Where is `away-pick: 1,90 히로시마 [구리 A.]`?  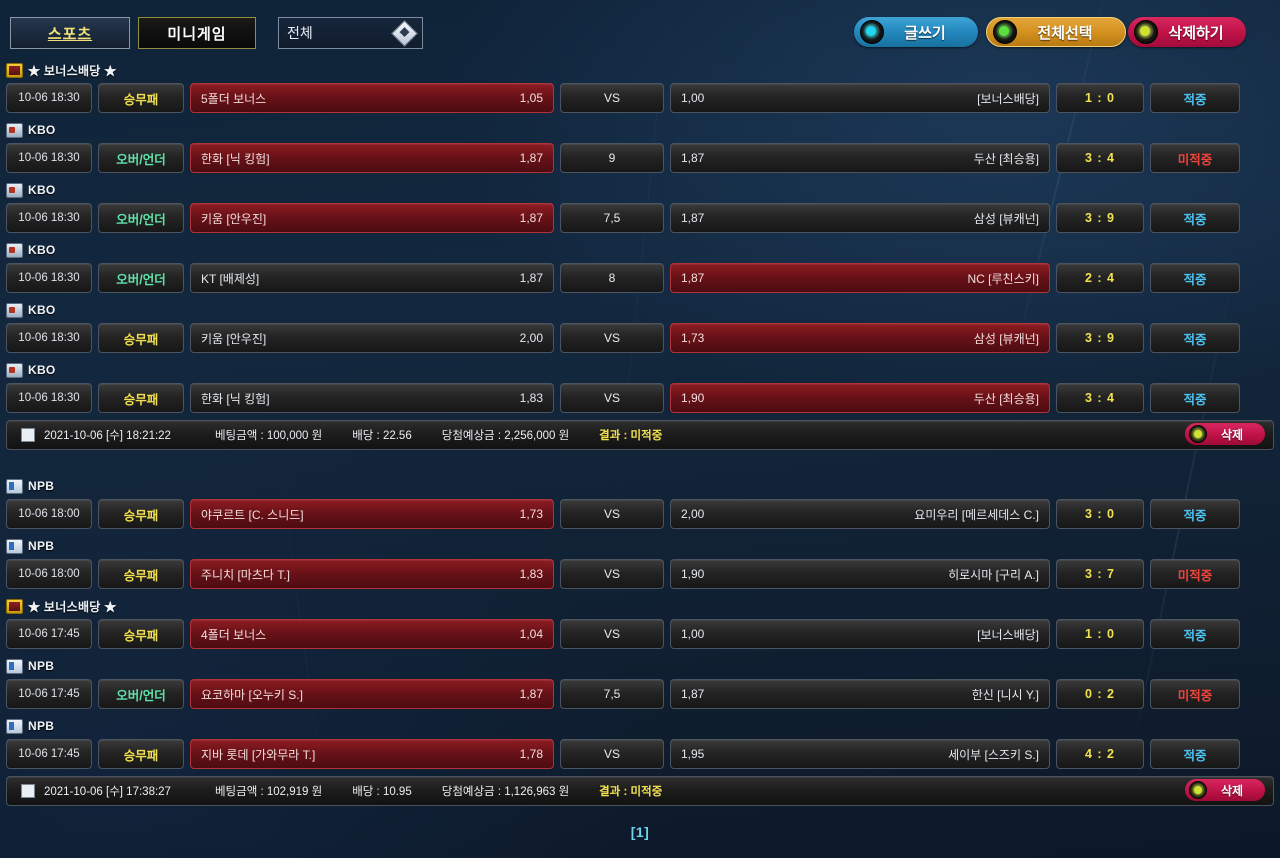 away-pick: 1,90 히로시마 [구리 A.] is located at coordinates (860, 574).